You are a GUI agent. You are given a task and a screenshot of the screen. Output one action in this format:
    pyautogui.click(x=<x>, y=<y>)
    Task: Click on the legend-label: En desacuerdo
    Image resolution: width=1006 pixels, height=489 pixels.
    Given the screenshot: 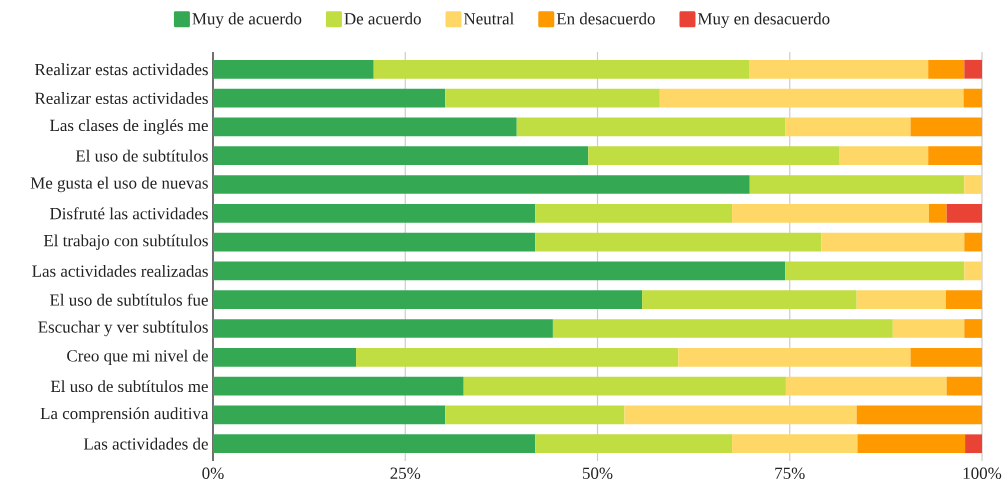 What is the action you would take?
    pyautogui.click(x=605, y=18)
    